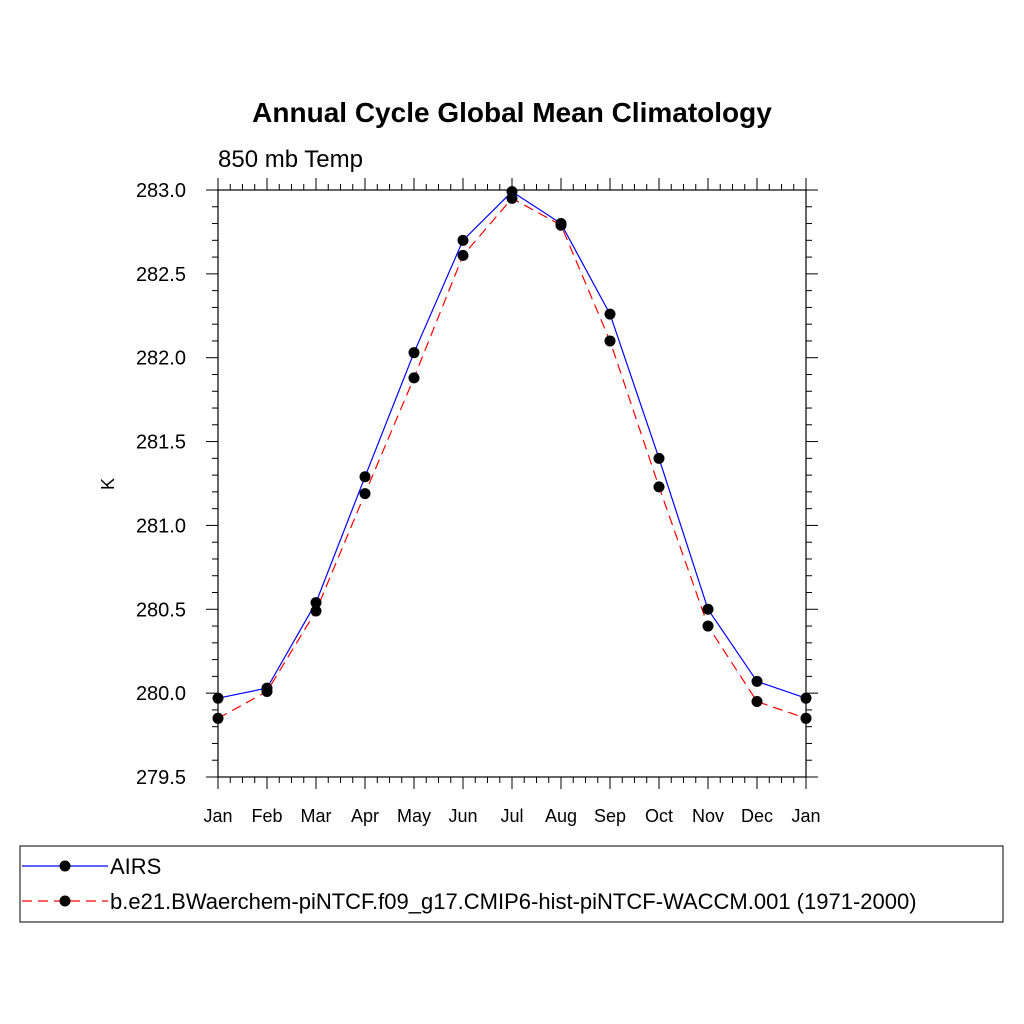 This screenshot has height=1024, width=1024. What do you see at coordinates (161, 359) in the screenshot?
I see `y-tick-label: 282.0` at bounding box center [161, 359].